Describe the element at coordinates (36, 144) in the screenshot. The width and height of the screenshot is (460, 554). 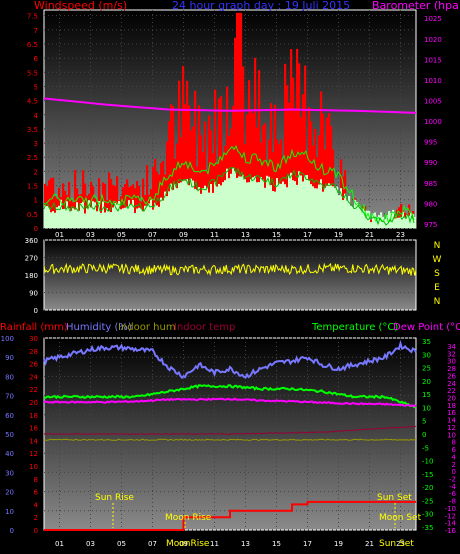
I see `wind-axis-tick: 3` at that location.